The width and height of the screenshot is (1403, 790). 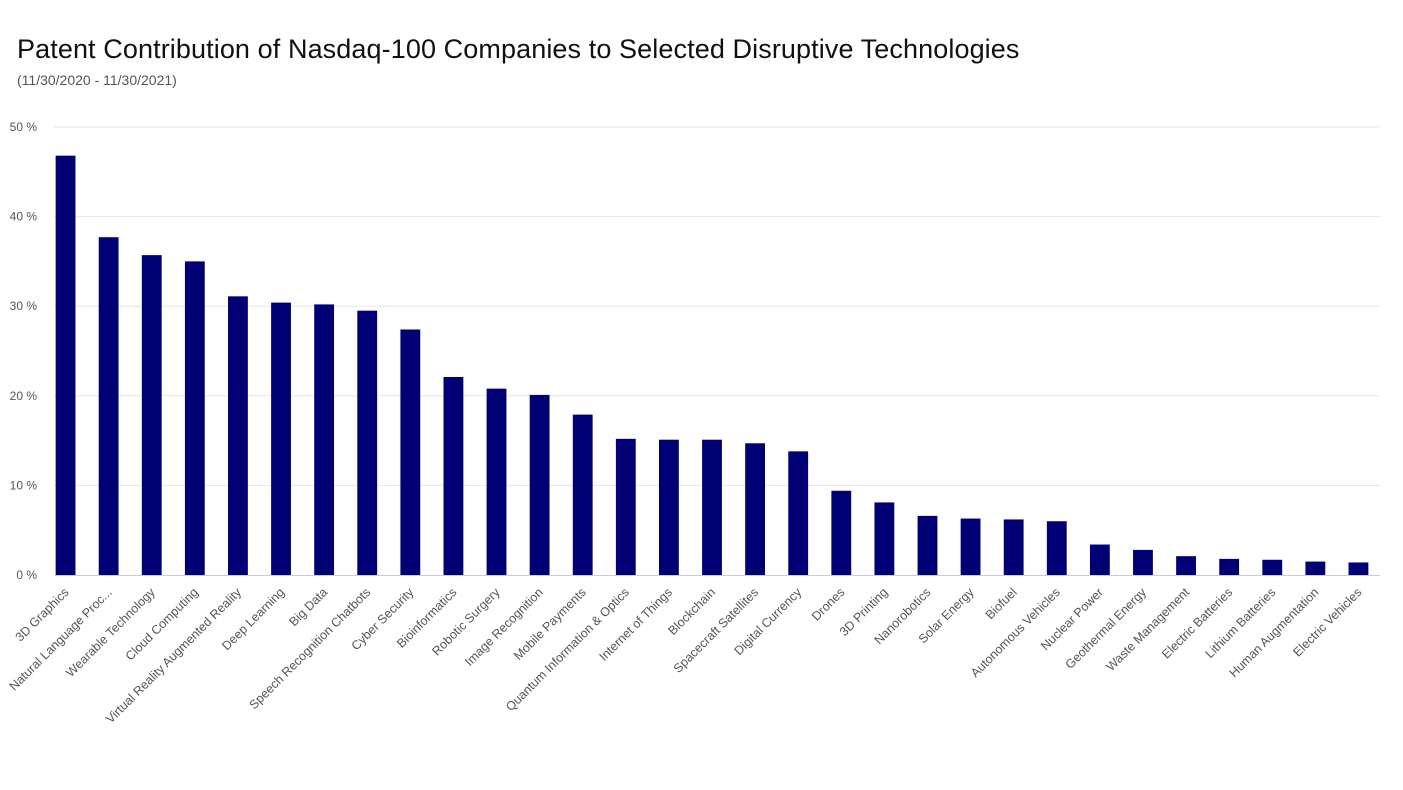 I want to click on y-tick-label: 50 %, so click(x=24, y=127).